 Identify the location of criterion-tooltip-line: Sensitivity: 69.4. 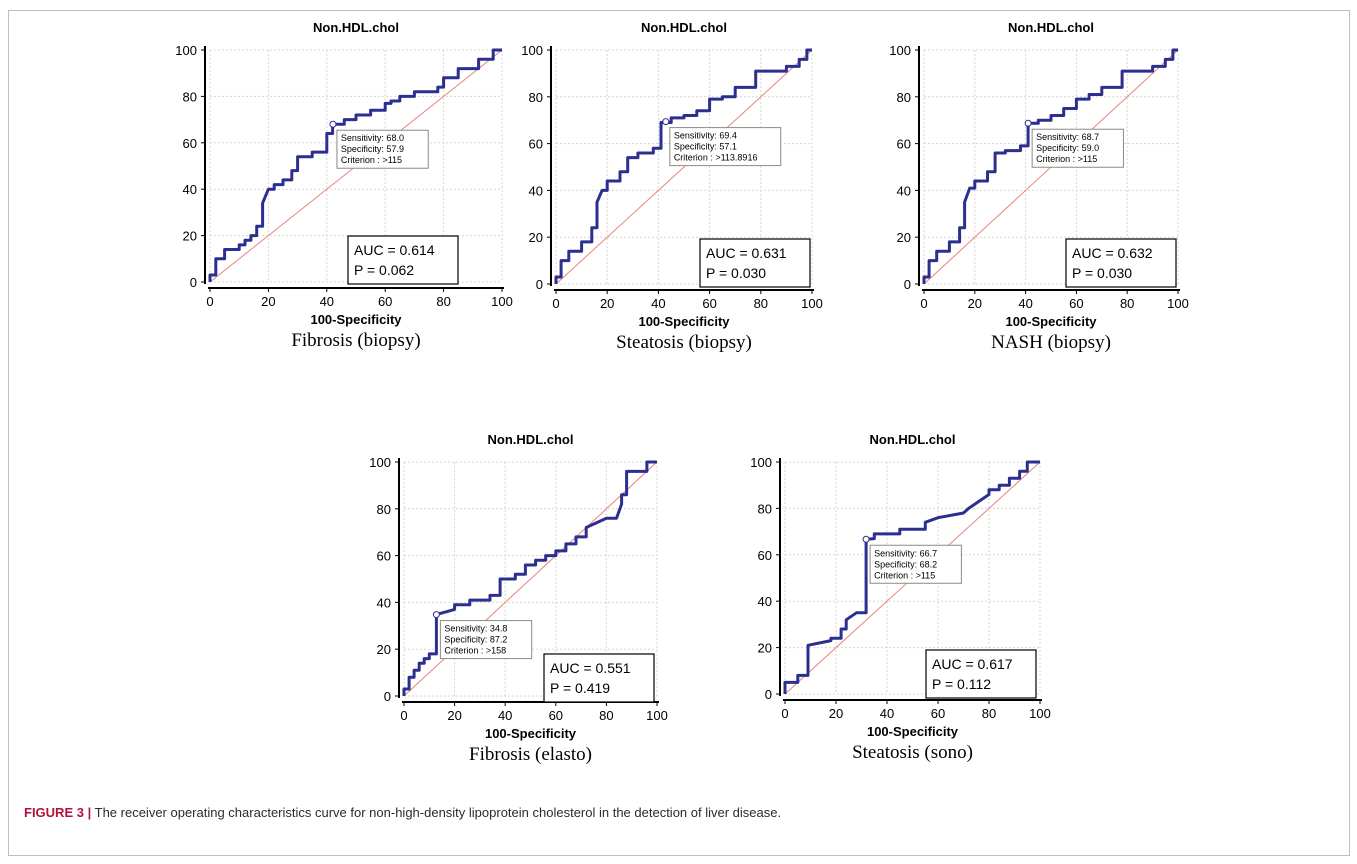
(705, 136).